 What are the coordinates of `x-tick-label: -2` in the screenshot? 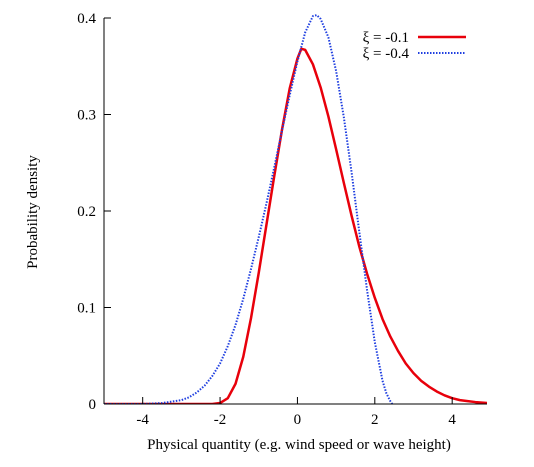 It's located at (220, 420).